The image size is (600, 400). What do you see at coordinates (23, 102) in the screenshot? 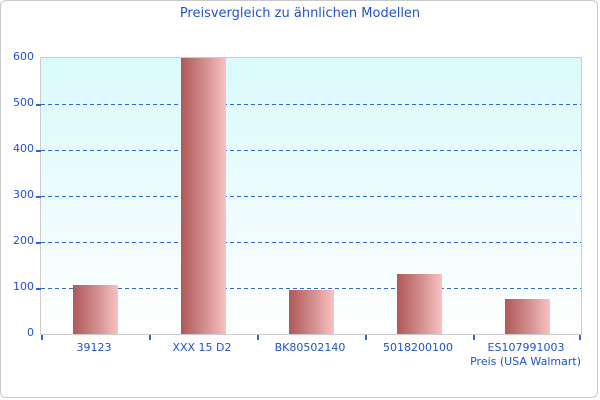
I see `y-tick-label: 500` at bounding box center [23, 102].